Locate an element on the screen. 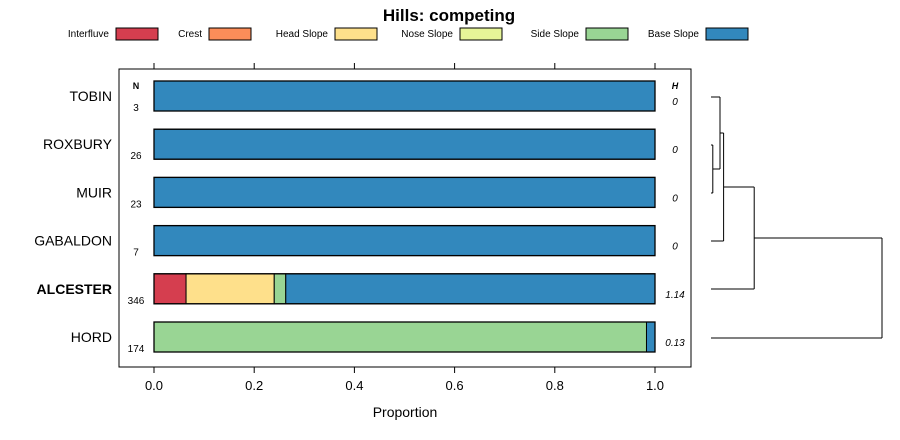  x-axis-title: Proportion is located at coordinates (405, 412).